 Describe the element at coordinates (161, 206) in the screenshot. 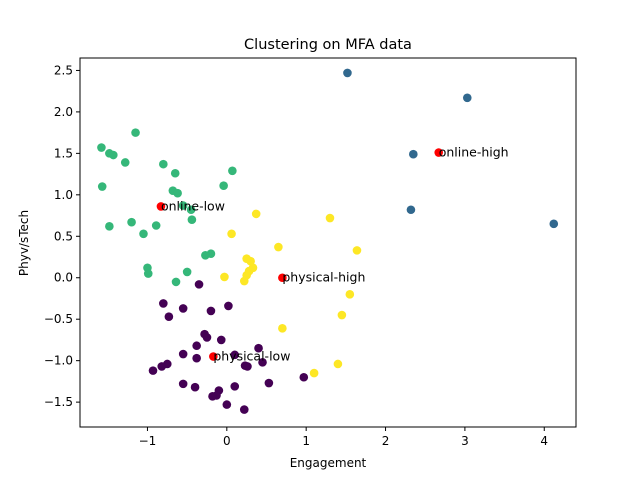

I see `centroid-online-low` at that location.